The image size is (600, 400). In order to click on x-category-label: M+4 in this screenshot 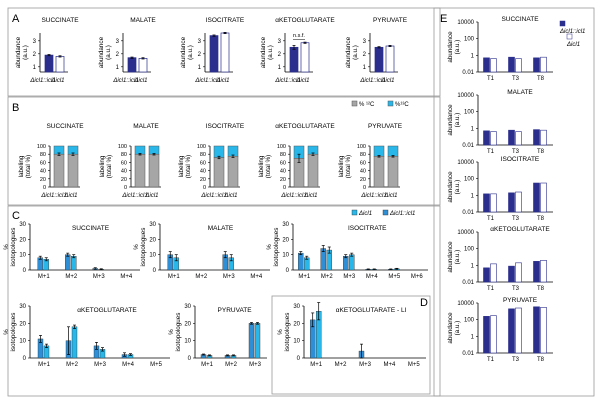, I will do `click(128, 365)`.